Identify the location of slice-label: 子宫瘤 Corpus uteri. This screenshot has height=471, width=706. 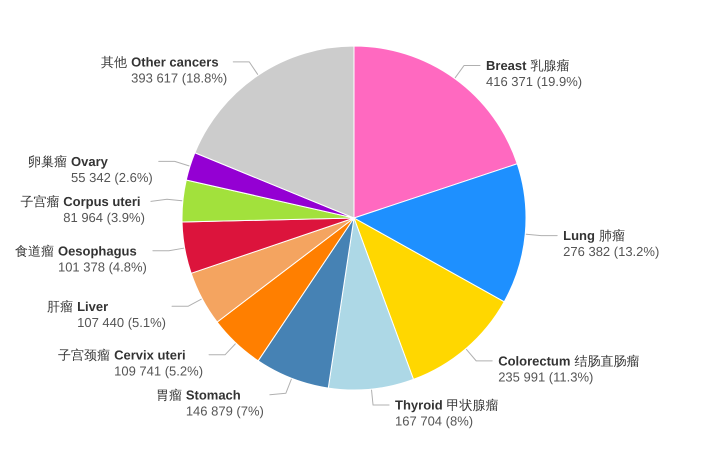
(80, 201).